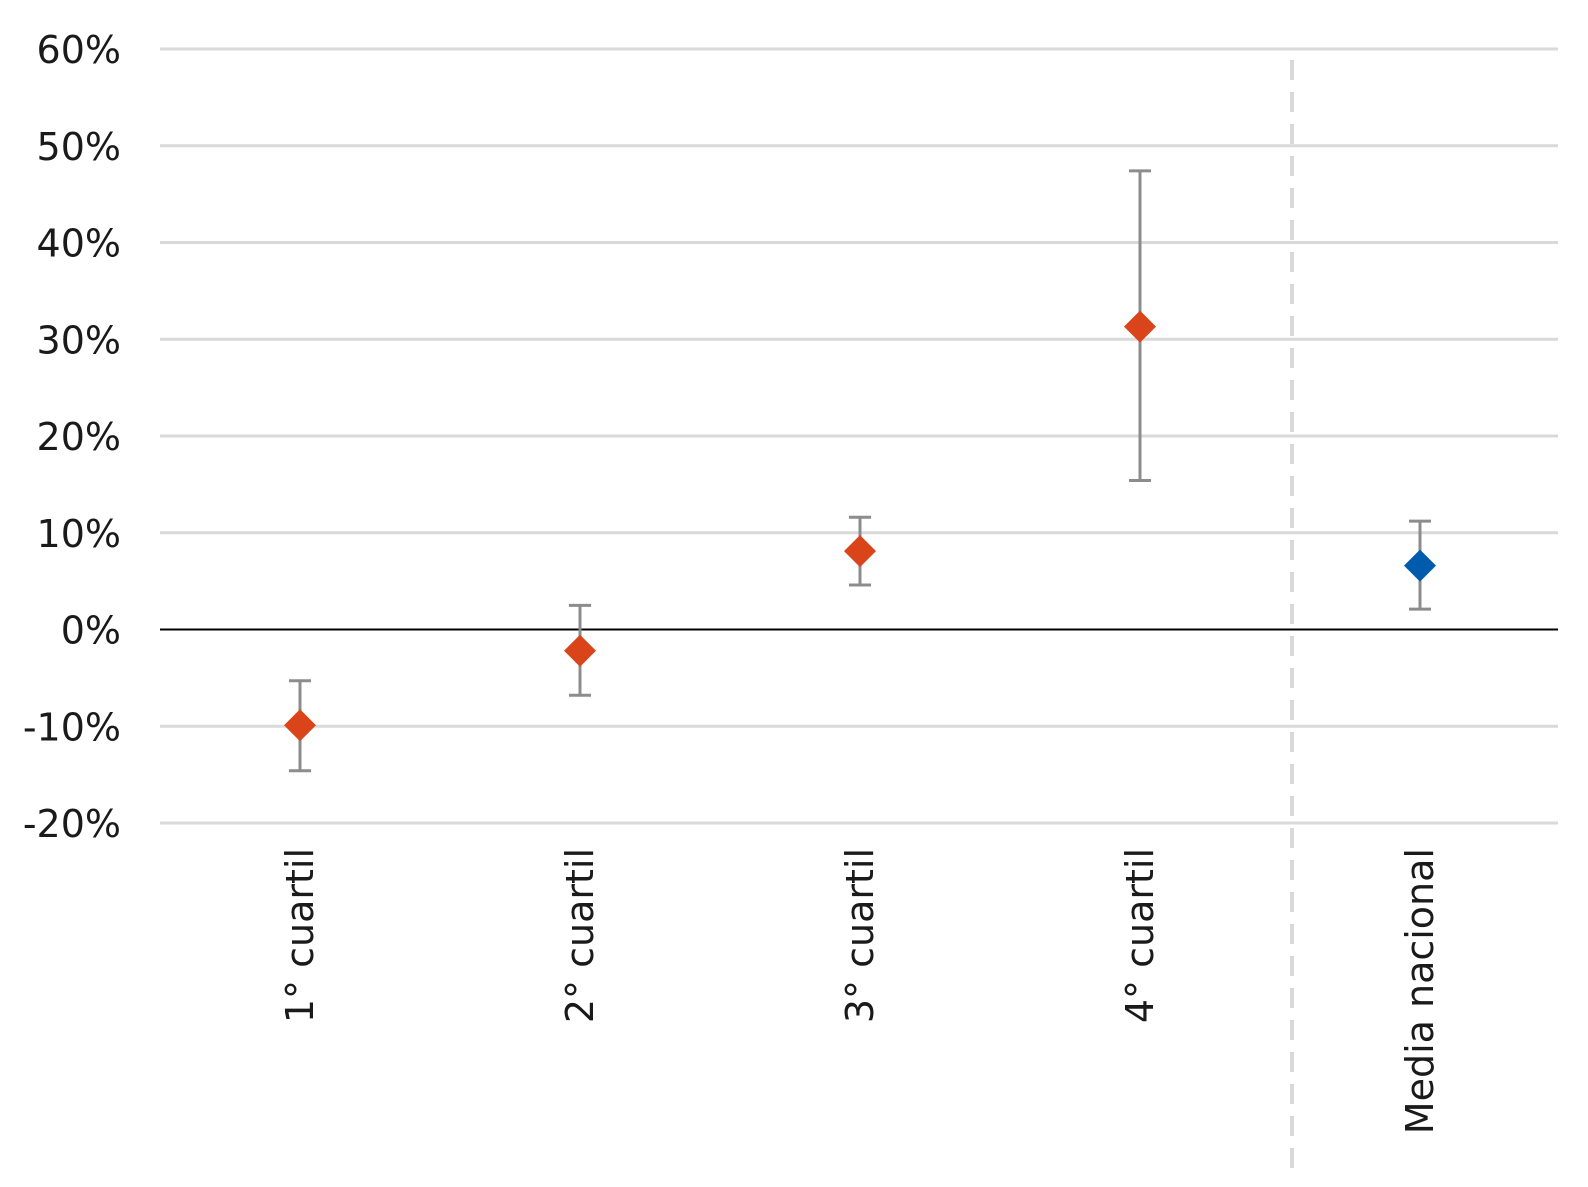 This screenshot has width=1588, height=1187. What do you see at coordinates (1140, 935) in the screenshot?
I see `x-category-label: 4° cuartil` at bounding box center [1140, 935].